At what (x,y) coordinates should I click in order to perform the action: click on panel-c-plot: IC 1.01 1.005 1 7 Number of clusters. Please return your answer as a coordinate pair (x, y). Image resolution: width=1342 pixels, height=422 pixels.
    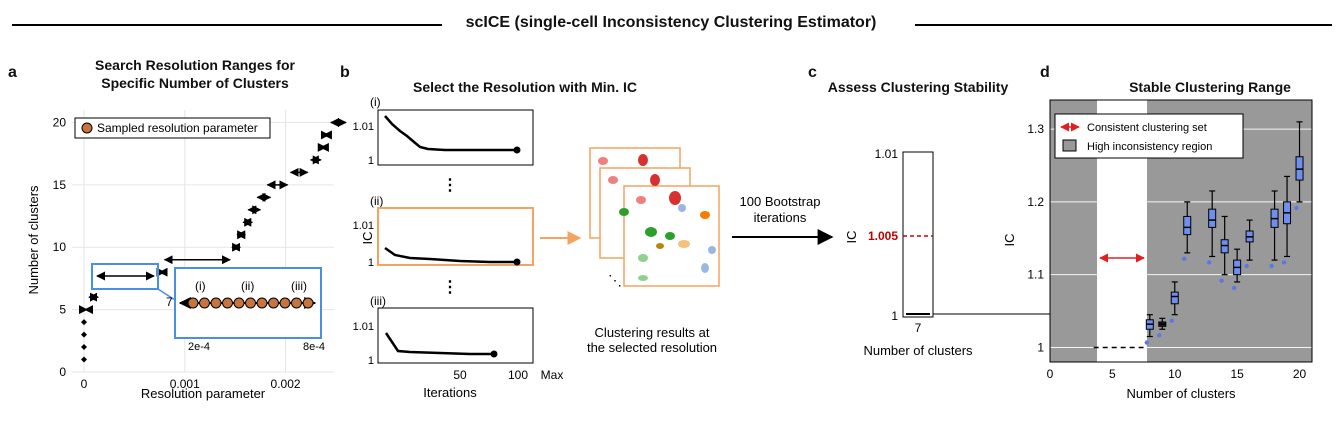
    Looking at the image, I should click on (994, 252).